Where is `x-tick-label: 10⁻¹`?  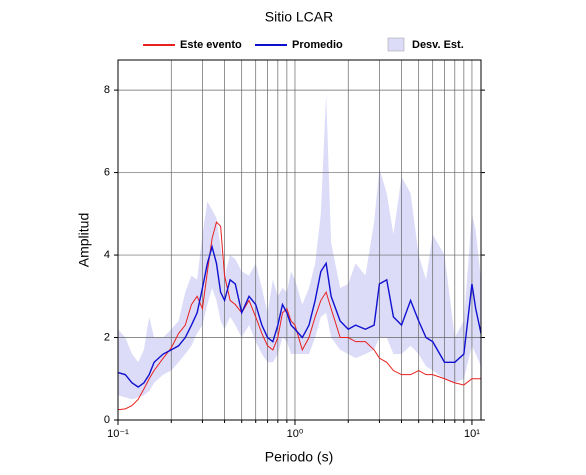
x-tick-label: 10⁻¹ is located at coordinates (118, 434).